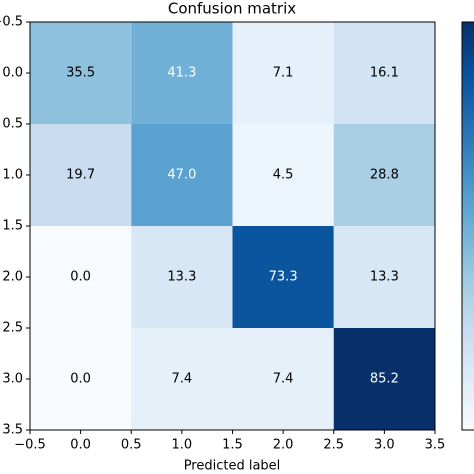  I want to click on y-tick-label: −0.5, so click(11, 22).